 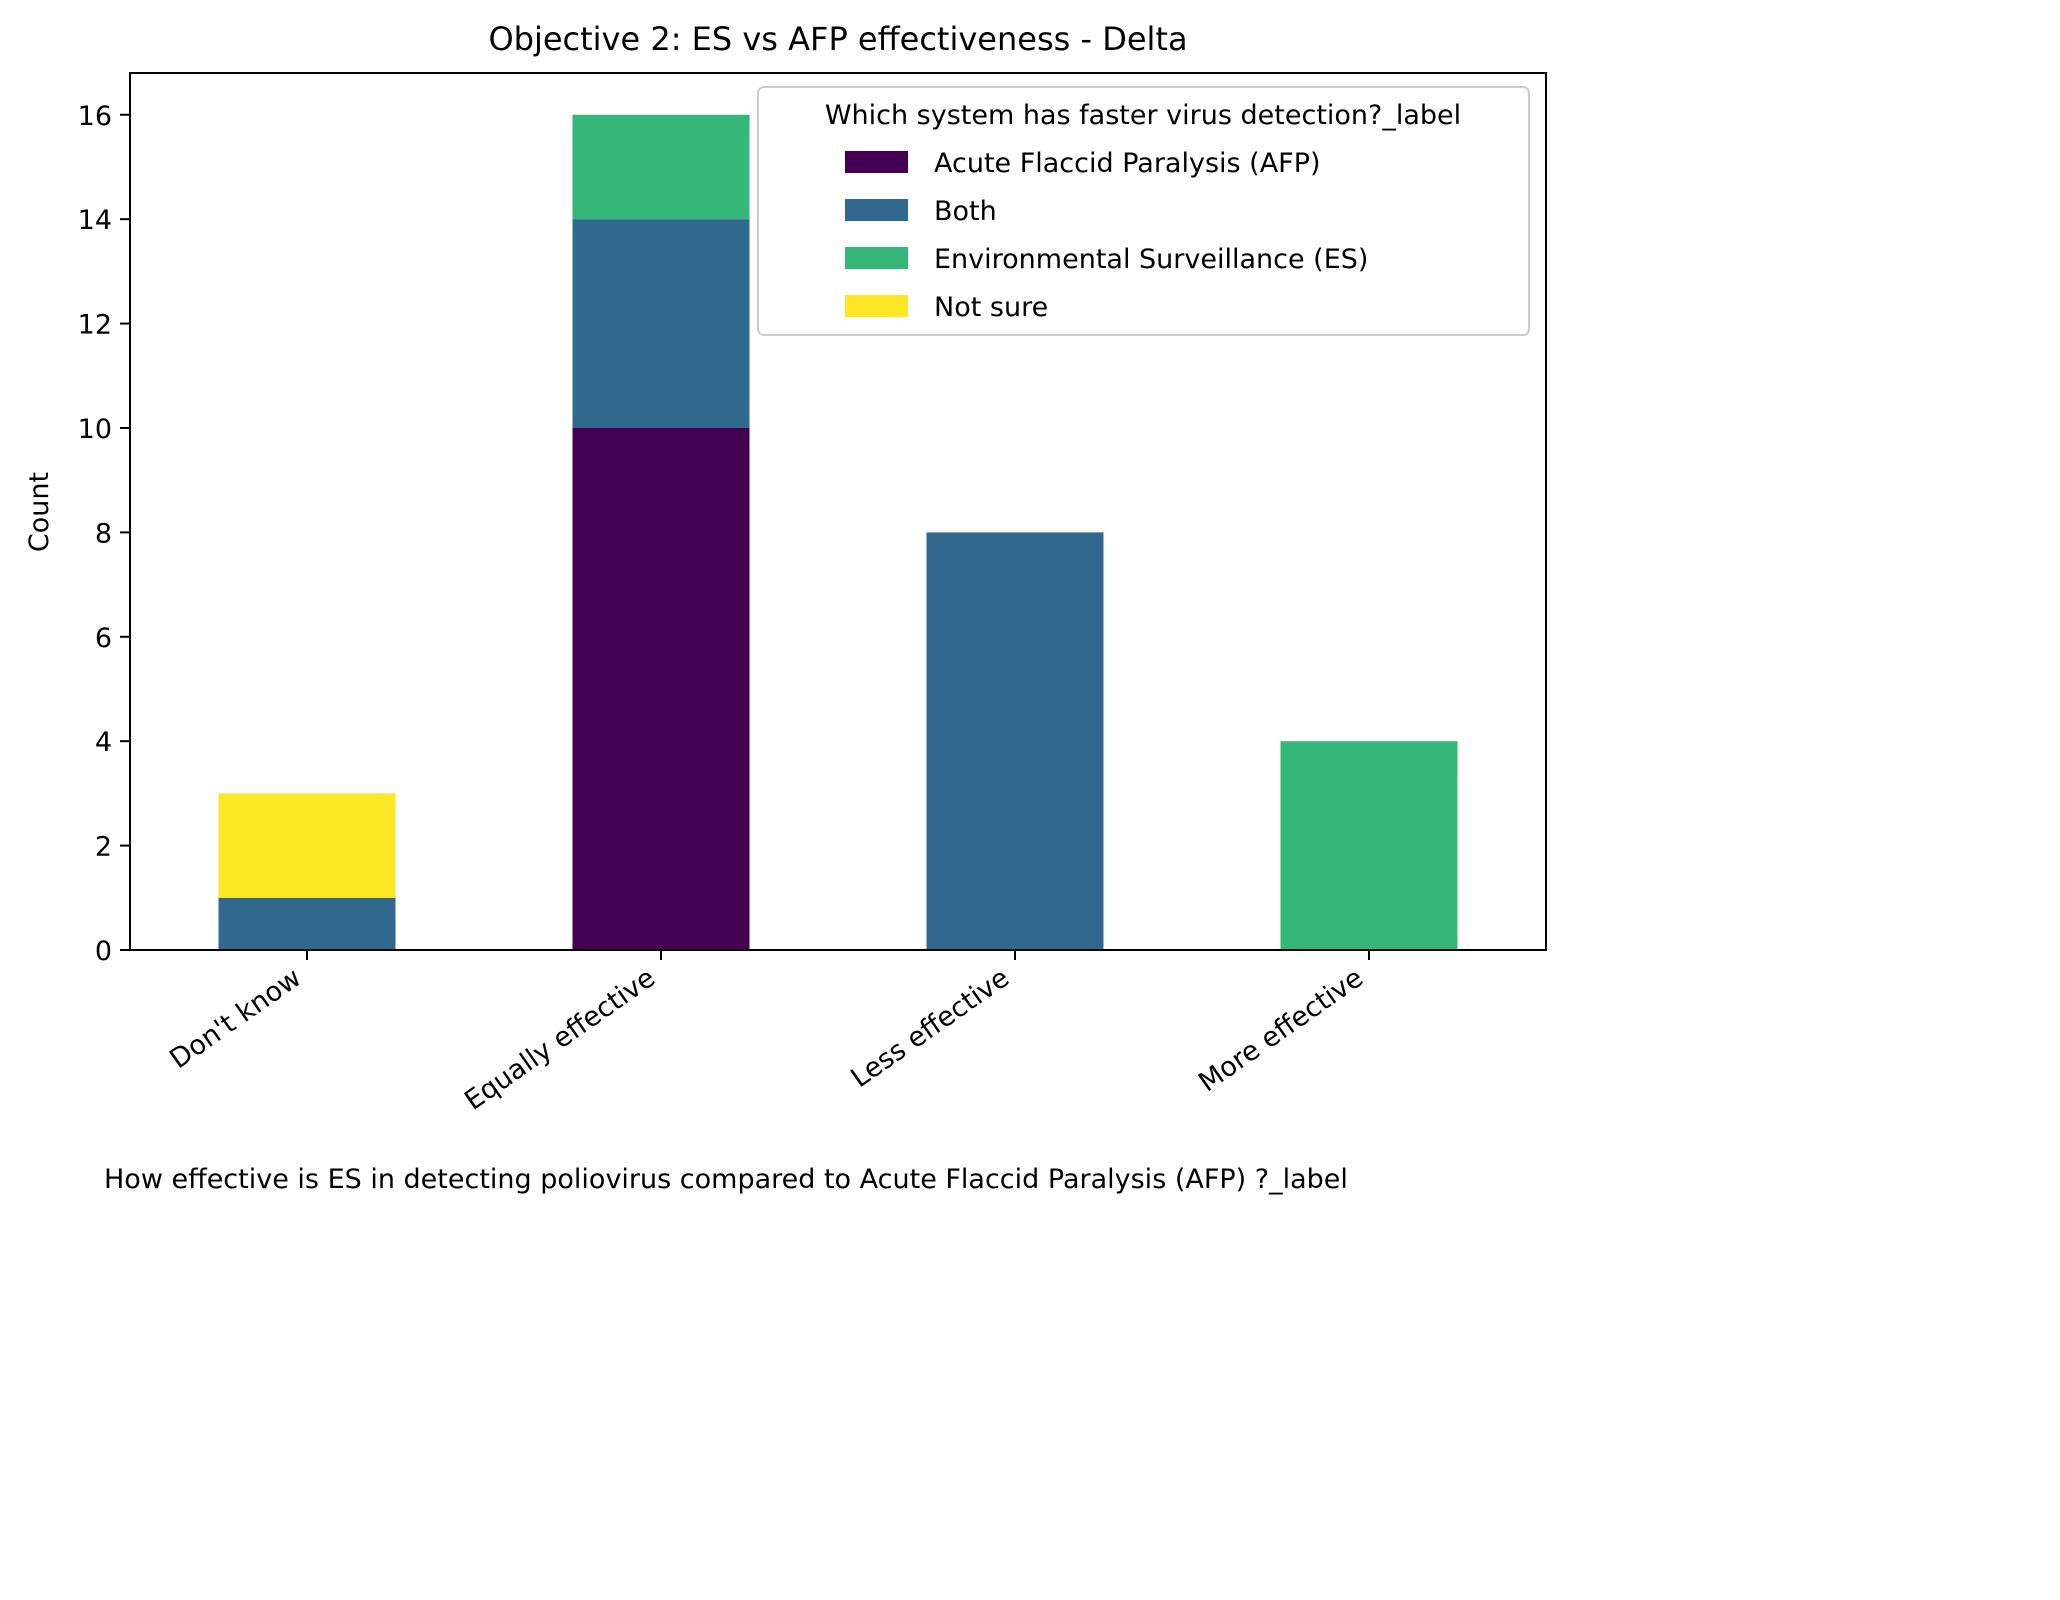 I want to click on y-axis: 0 2 4 6 8 10 12 14 16, so click(x=104, y=534).